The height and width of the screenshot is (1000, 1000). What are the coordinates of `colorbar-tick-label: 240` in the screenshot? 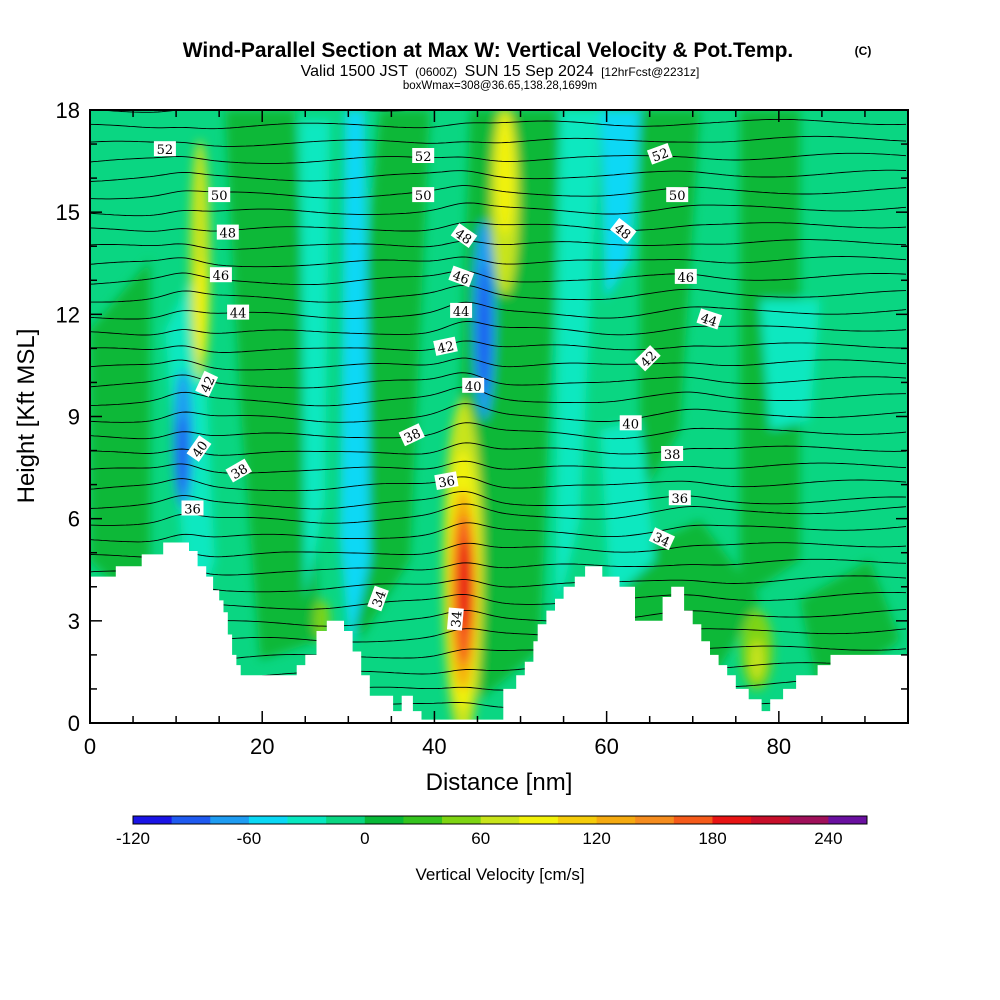 It's located at (828, 838).